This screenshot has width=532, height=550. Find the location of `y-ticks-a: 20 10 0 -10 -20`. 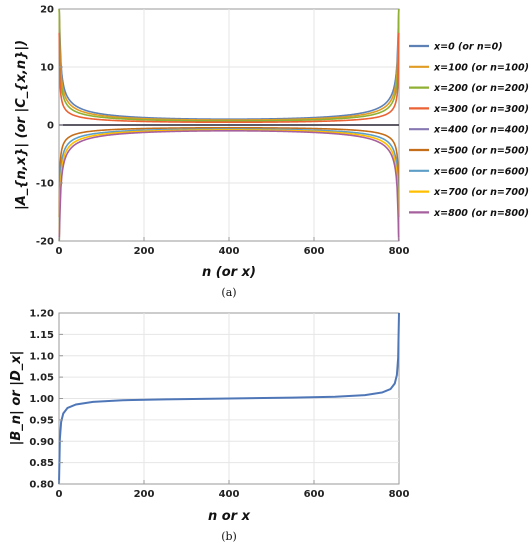

y-ticks-a: 20 10 0 -10 -20 is located at coordinates (49, 126).